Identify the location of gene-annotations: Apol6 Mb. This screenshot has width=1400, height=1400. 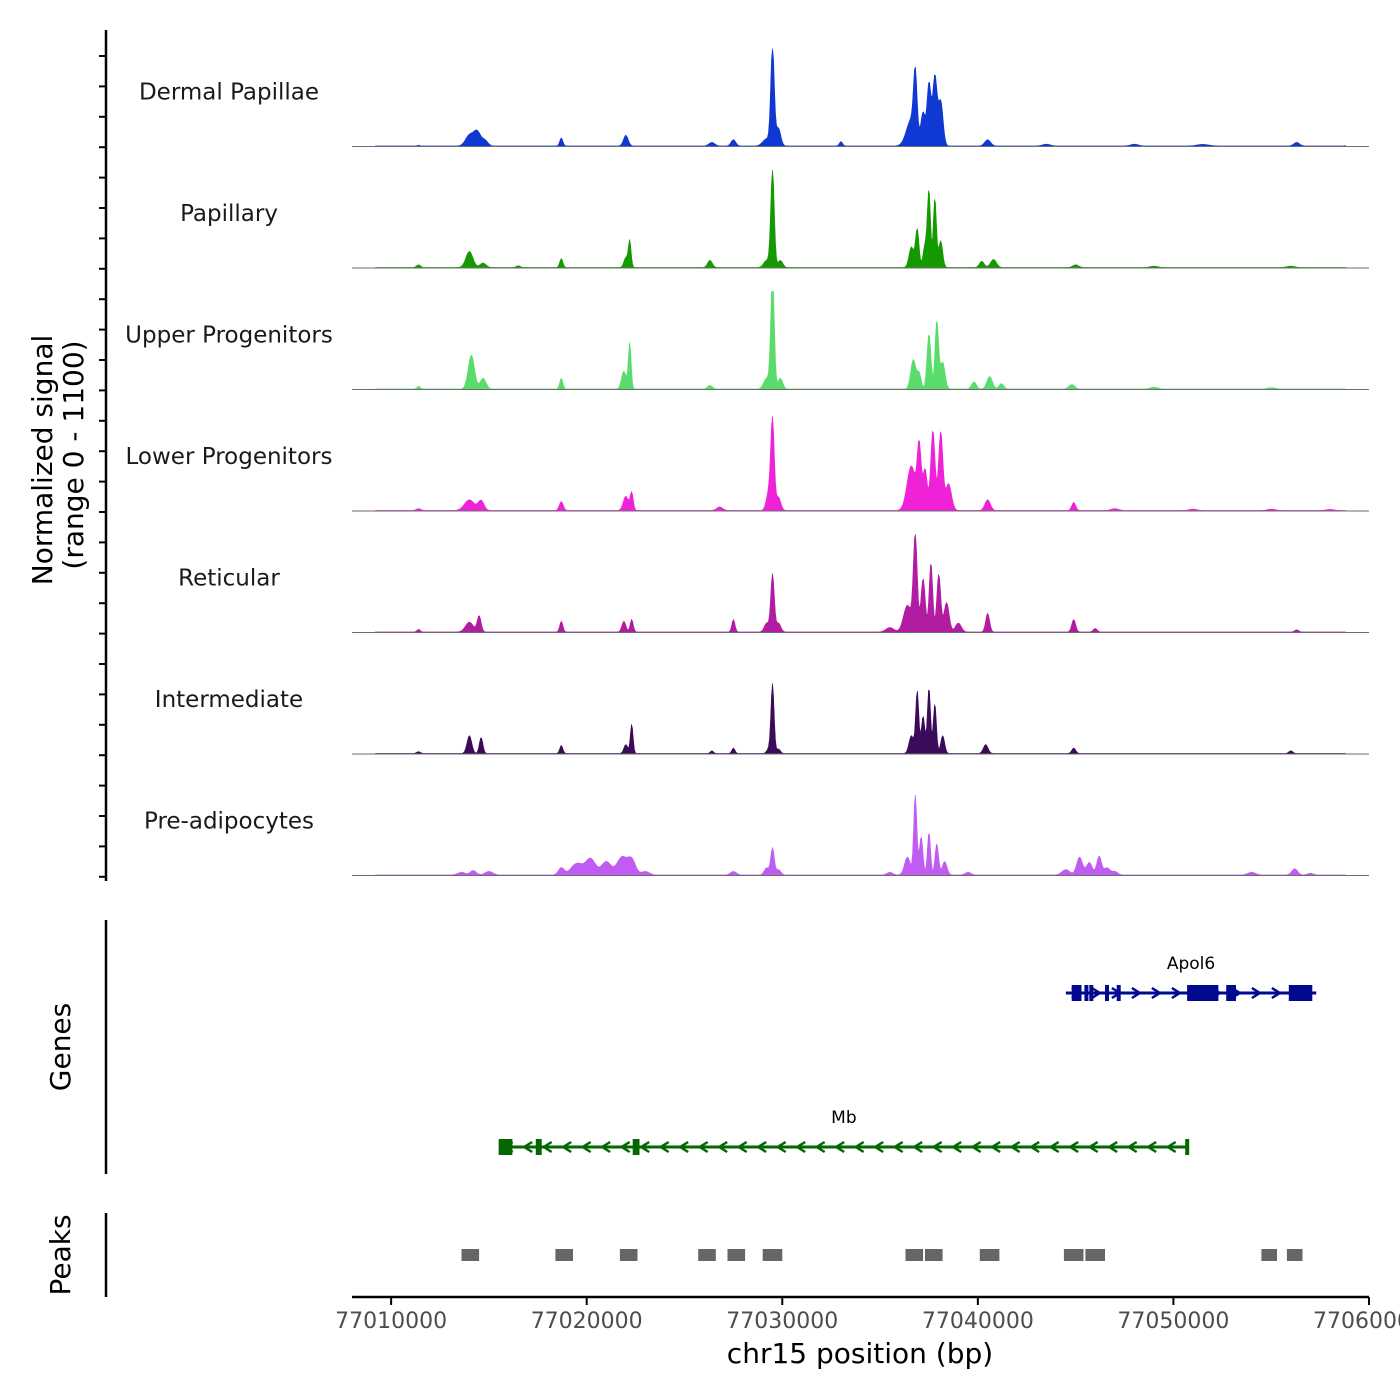
(907, 1054).